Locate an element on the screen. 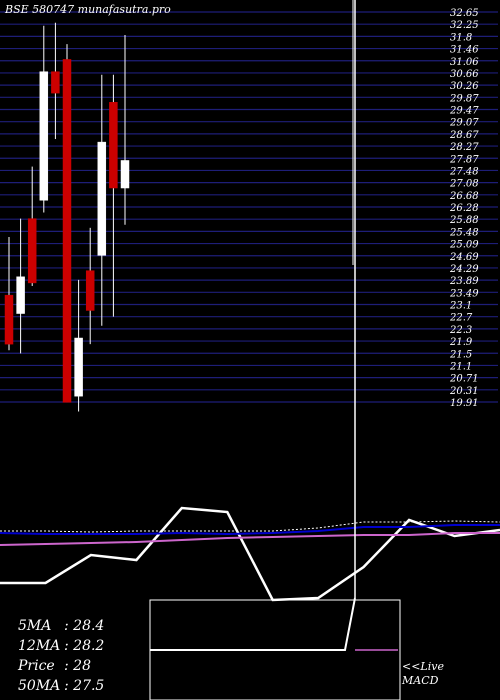 The height and width of the screenshot is (700, 500). y-tick-label: 28.27 is located at coordinates (464, 147).